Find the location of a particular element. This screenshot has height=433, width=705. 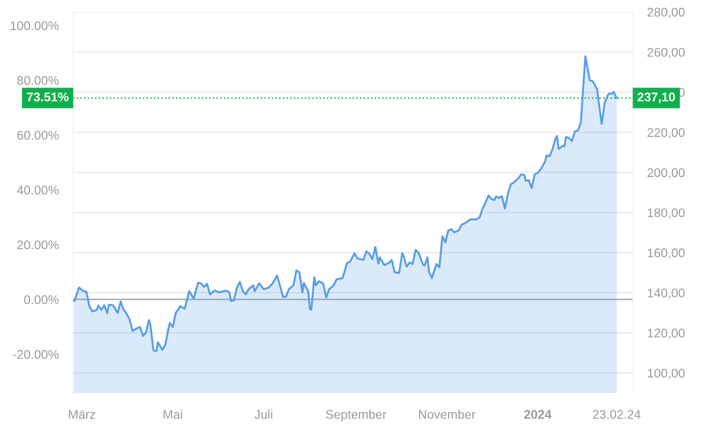

y-tick-label: 0.00% is located at coordinates (41, 299).